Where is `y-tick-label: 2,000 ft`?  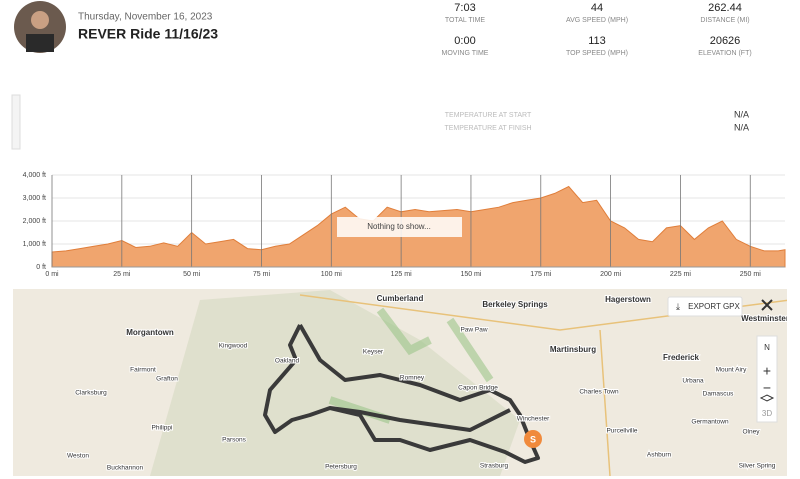
y-tick-label: 2,000 ft is located at coordinates (34, 221).